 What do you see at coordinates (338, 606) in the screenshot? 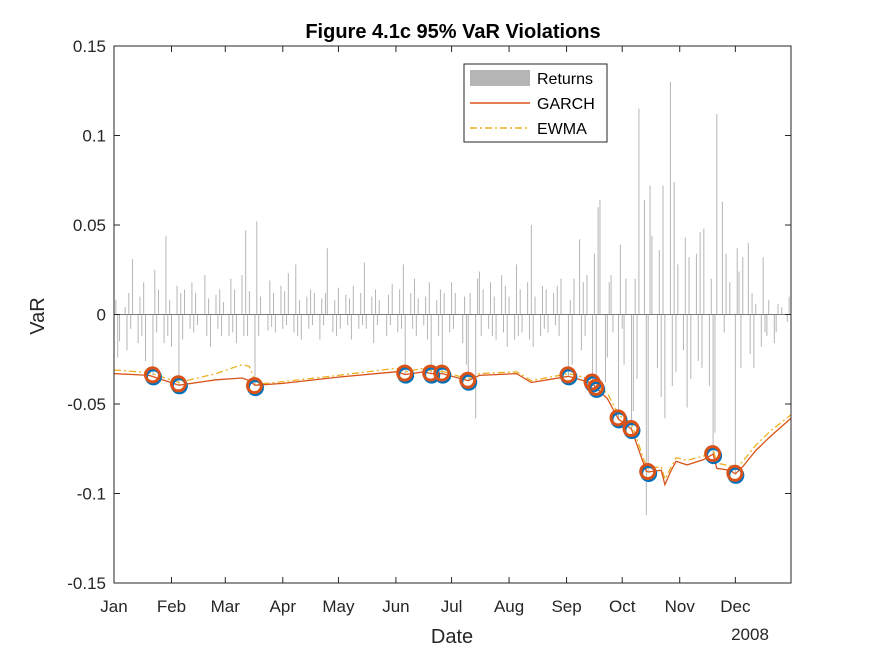
I see `x-tick-label: May` at bounding box center [338, 606].